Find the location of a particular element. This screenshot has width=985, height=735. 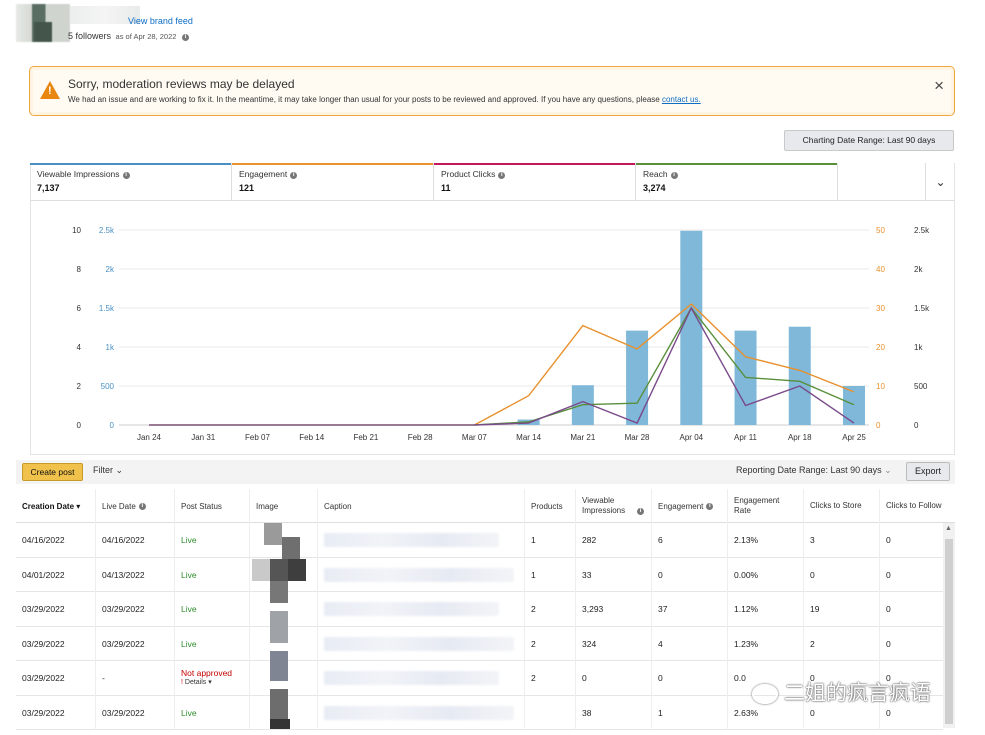

axis-tick-label: 2k is located at coordinates (110, 269).